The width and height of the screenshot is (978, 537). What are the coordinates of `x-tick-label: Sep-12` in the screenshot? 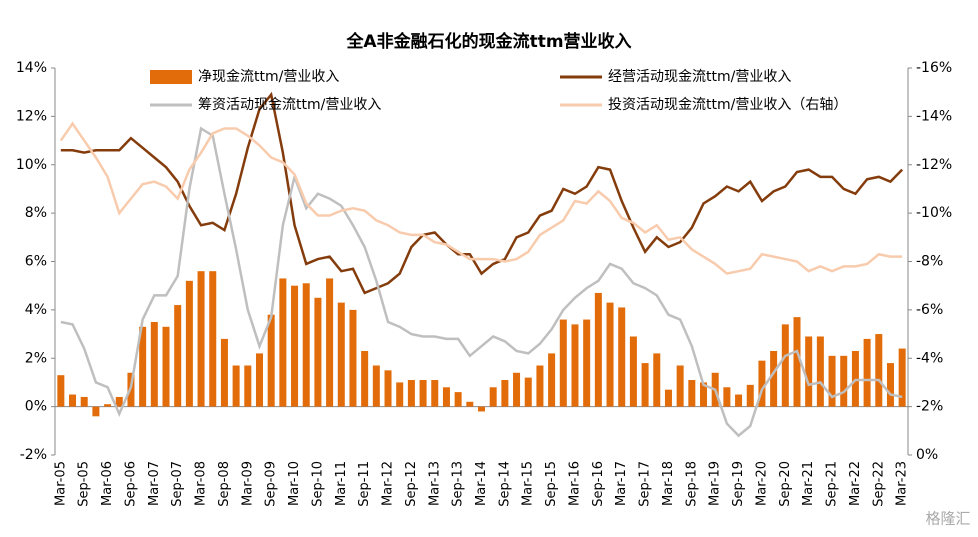 It's located at (411, 484).